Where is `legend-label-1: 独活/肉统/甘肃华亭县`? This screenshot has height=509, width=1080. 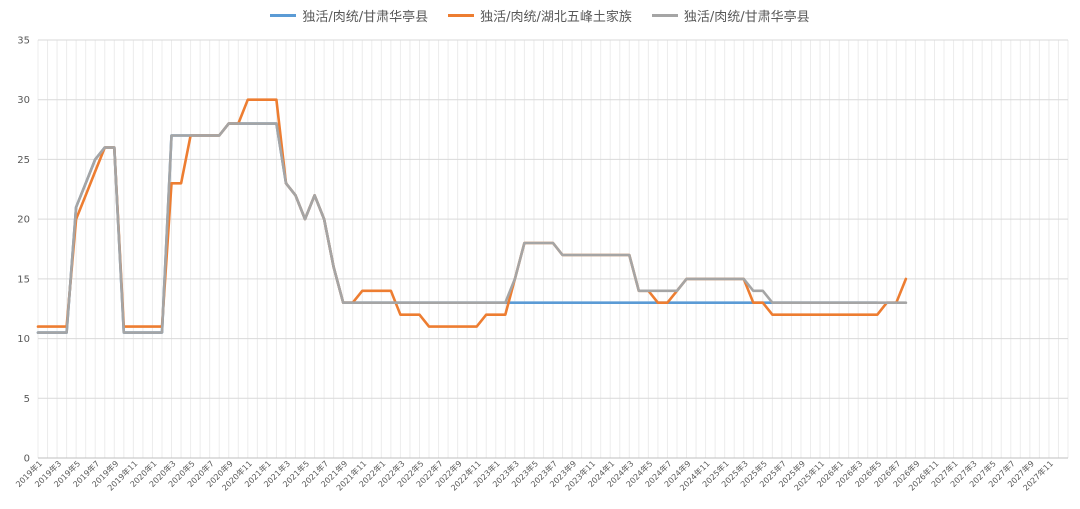
legend-label-1: 独活/肉统/甘肃华亭县 is located at coordinates (365, 17).